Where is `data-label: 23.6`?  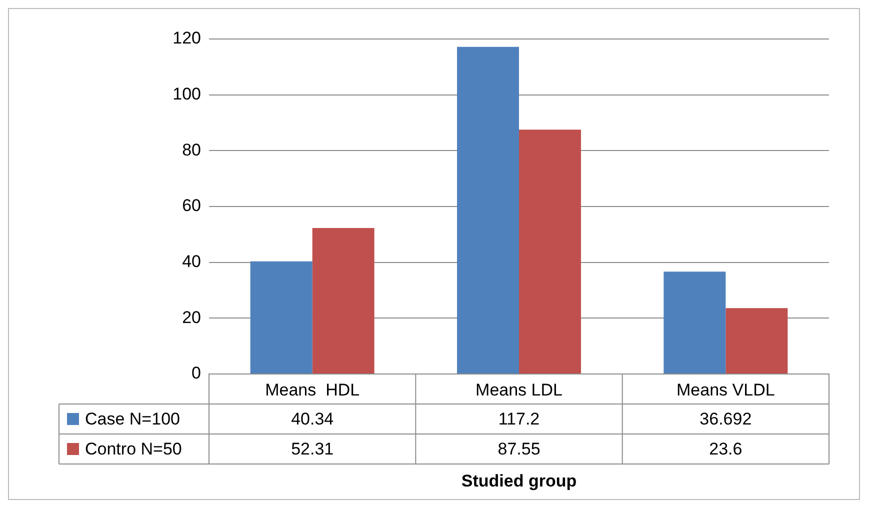 data-label: 23.6 is located at coordinates (725, 449).